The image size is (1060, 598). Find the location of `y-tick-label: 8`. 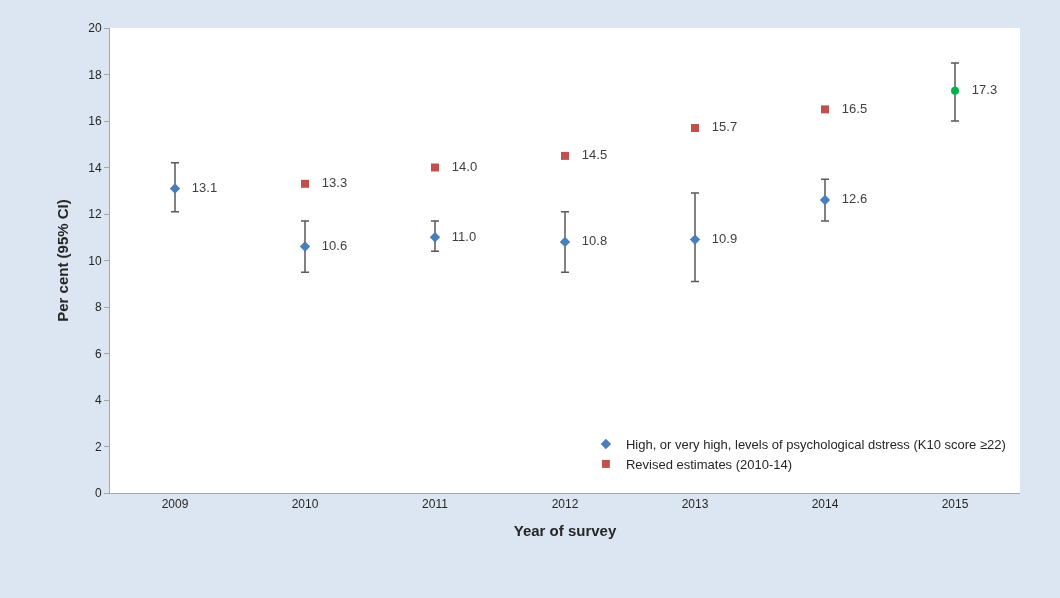

y-tick-label: 8 is located at coordinates (98, 307).